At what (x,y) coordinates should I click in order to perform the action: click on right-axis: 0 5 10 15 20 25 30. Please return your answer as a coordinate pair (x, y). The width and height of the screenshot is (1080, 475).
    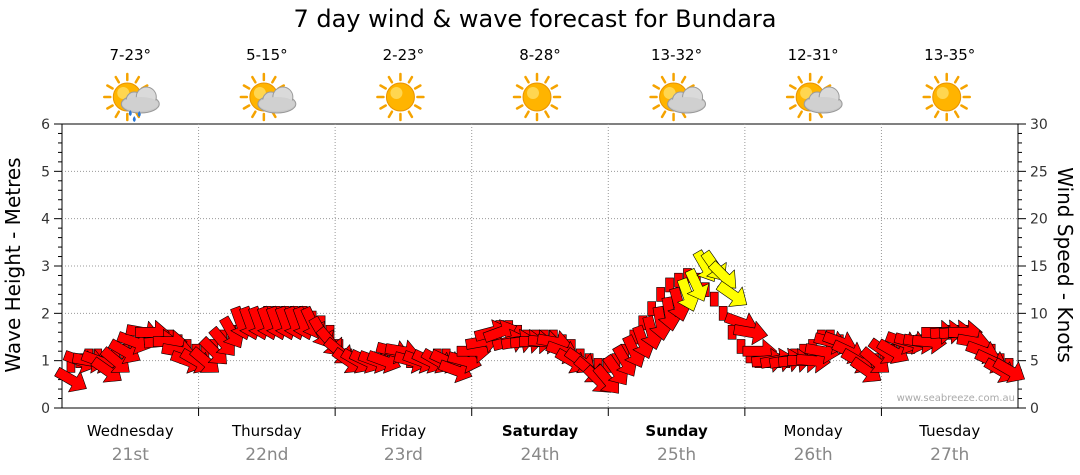
    Looking at the image, I should click on (1033, 267).